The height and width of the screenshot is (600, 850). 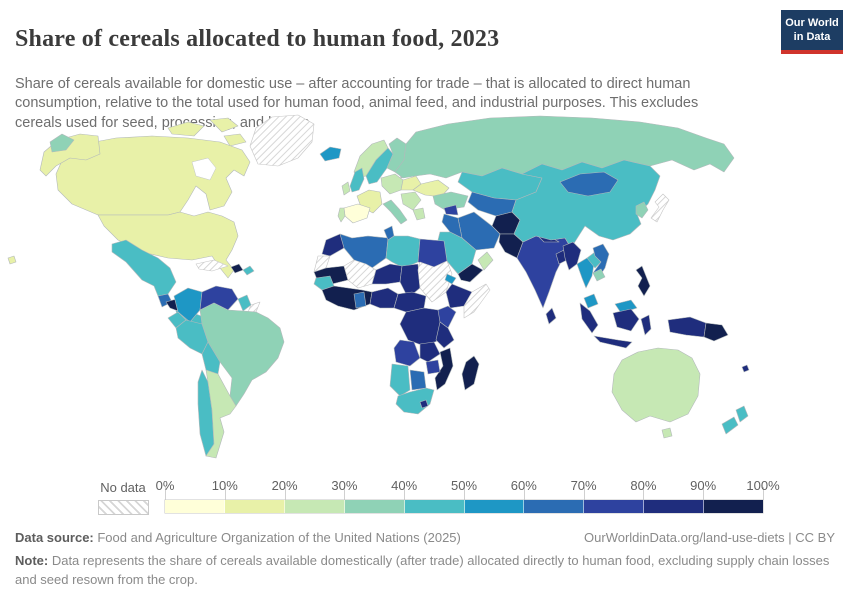 What do you see at coordinates (613, 342) in the screenshot?
I see `region-indonesia-java` at bounding box center [613, 342].